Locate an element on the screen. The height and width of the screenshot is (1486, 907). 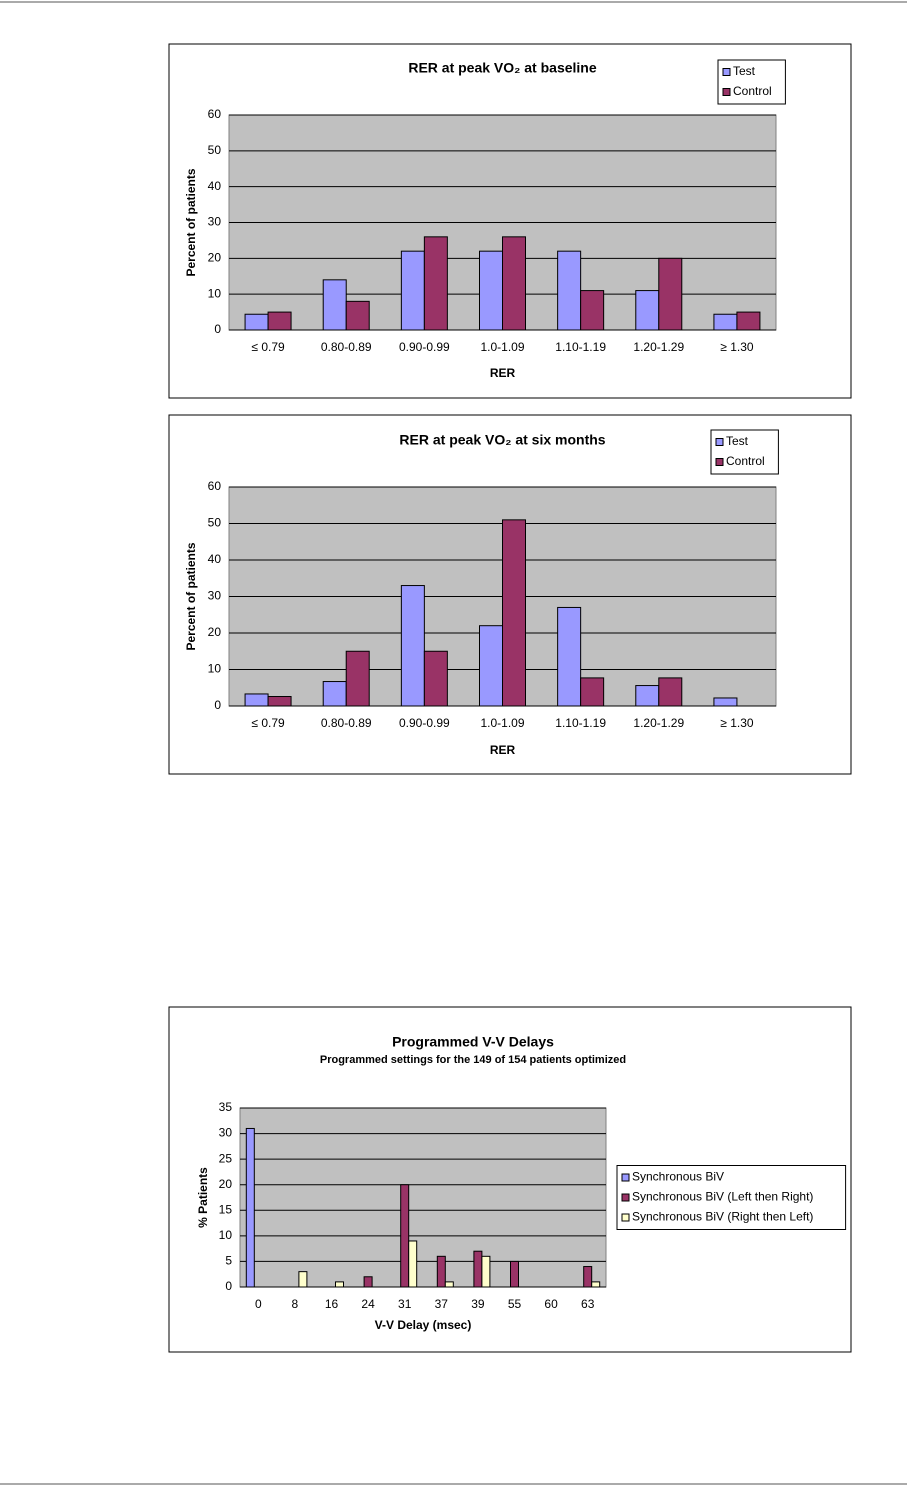
plot-area is located at coordinates (423, 1197).